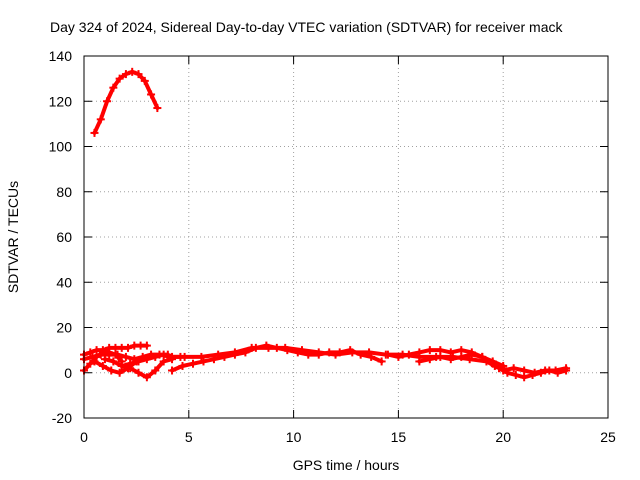 This screenshot has height=480, width=640. Describe the element at coordinates (346, 465) in the screenshot. I see `x-axis-label: GPS time / hours` at that location.